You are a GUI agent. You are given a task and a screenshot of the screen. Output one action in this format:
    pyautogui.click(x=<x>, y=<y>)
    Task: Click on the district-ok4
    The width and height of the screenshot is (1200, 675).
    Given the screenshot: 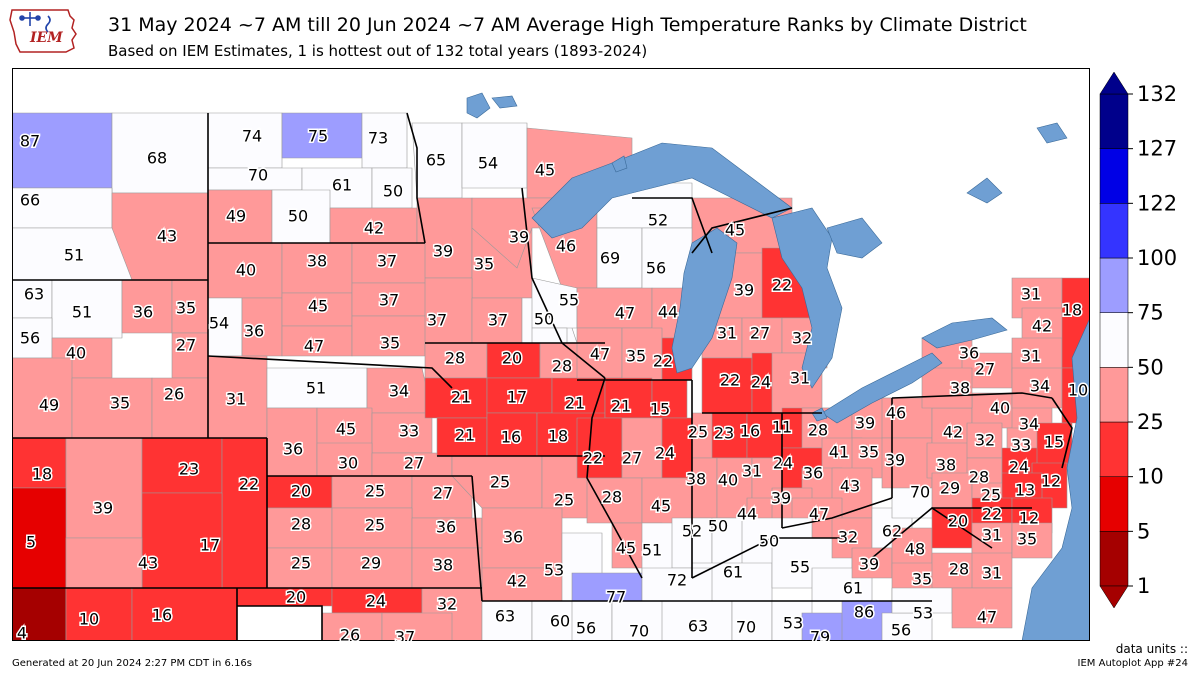 What is the action you would take?
    pyautogui.click(x=284, y=597)
    